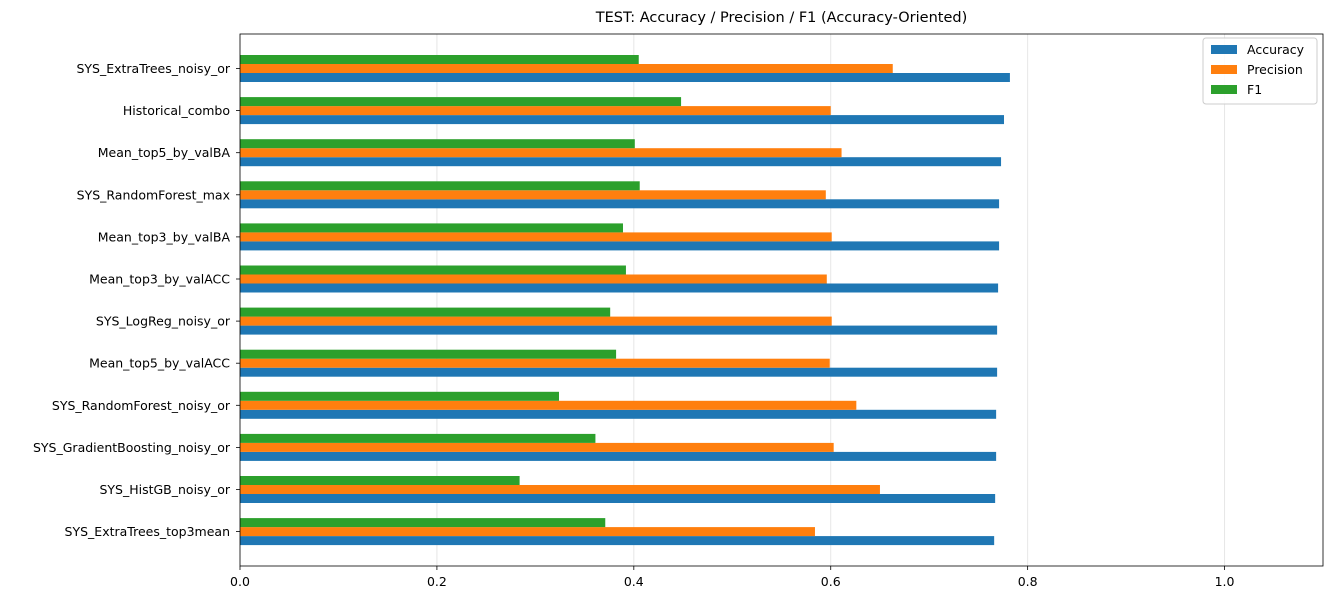  I want to click on legend-swatch-f1, so click(1224, 89).